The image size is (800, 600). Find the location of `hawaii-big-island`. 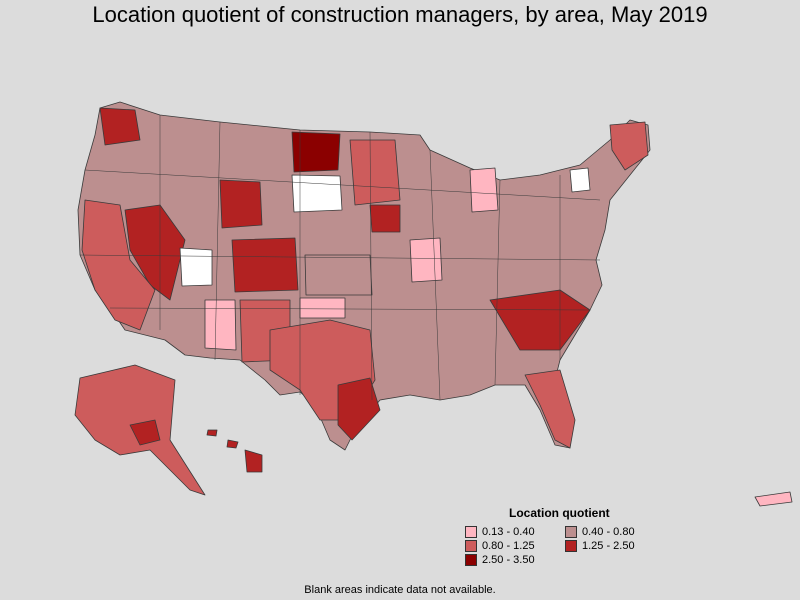

hawaii-big-island is located at coordinates (253, 461).